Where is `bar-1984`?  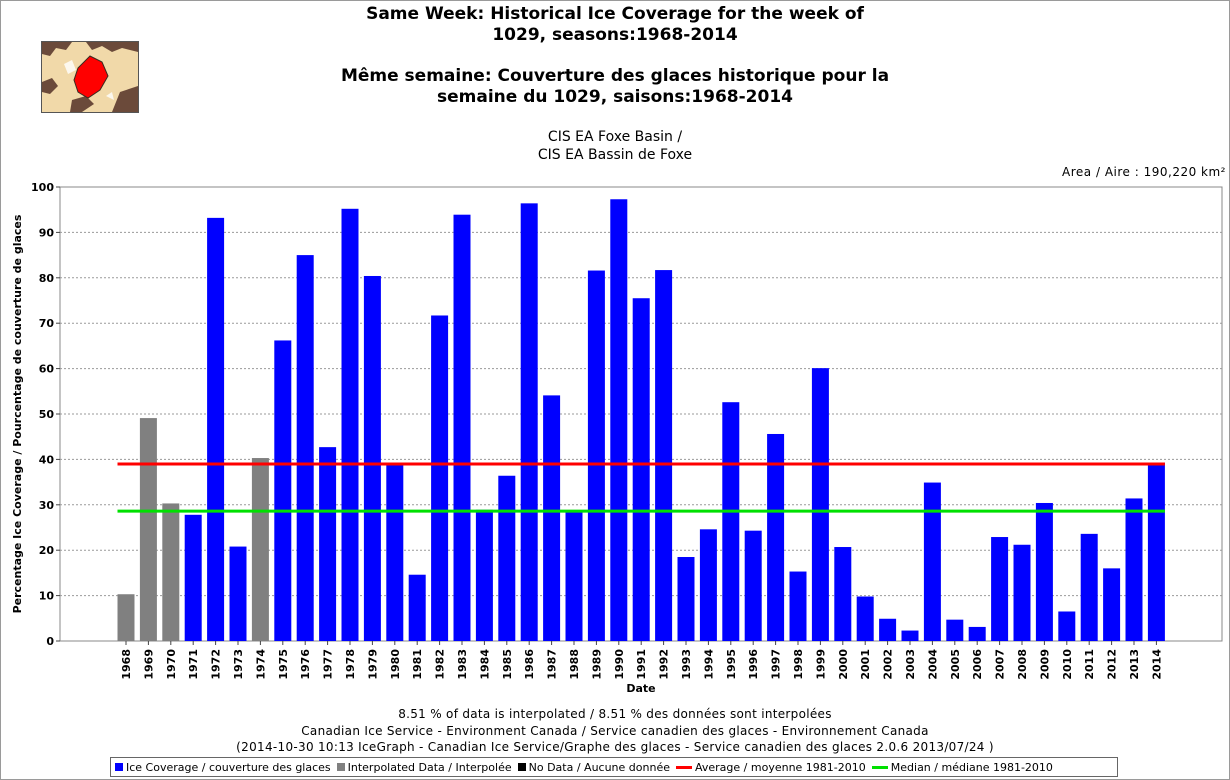
bar-1984 is located at coordinates (484, 575).